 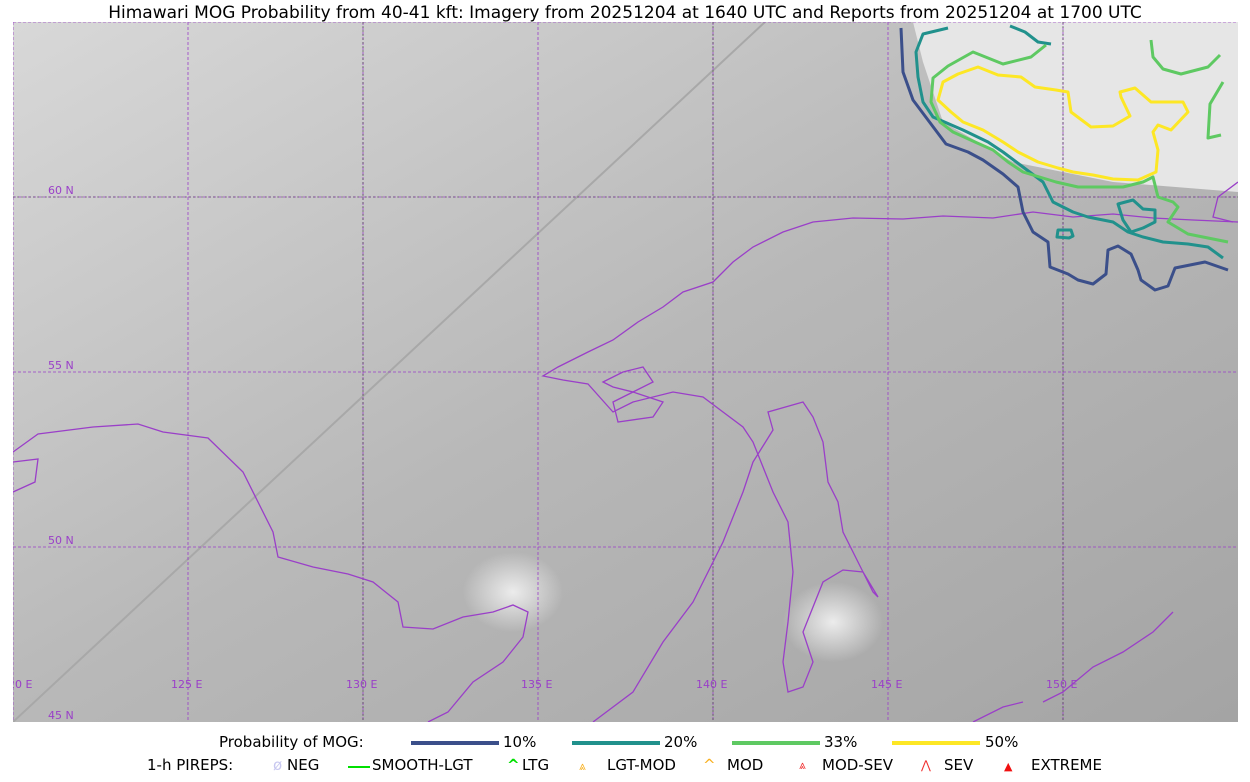 What do you see at coordinates (455, 743) in the screenshot?
I see `swatch-10pct` at bounding box center [455, 743].